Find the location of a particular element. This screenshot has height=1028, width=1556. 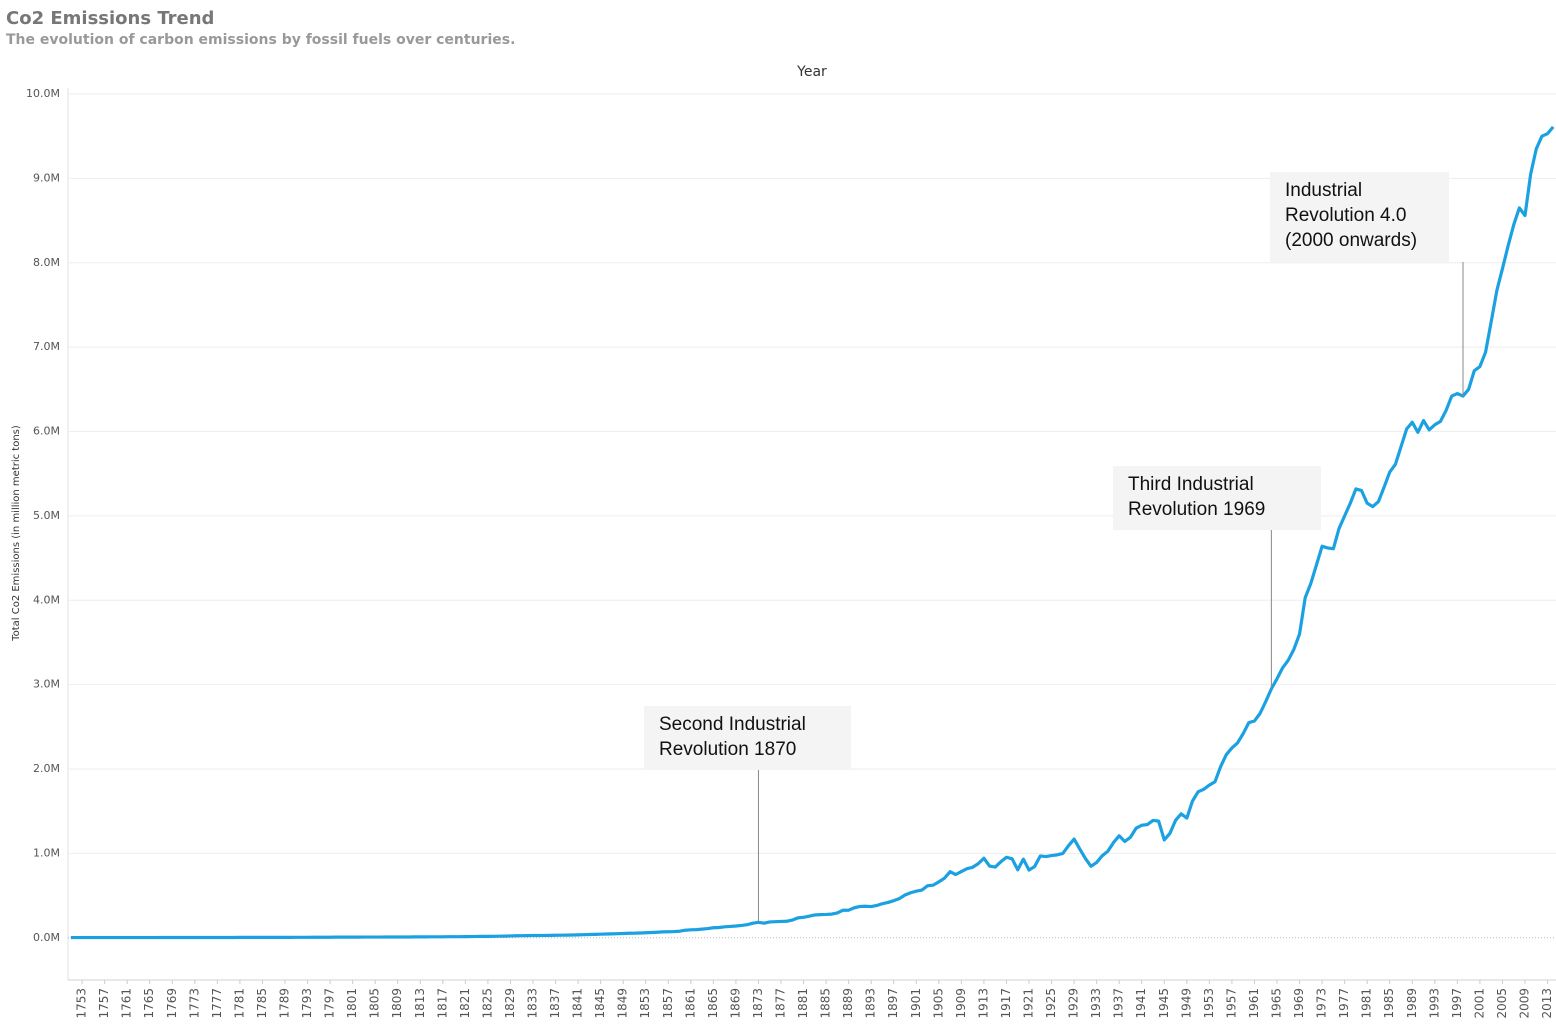

x-tick-label: 1969 is located at coordinates (1299, 1003).